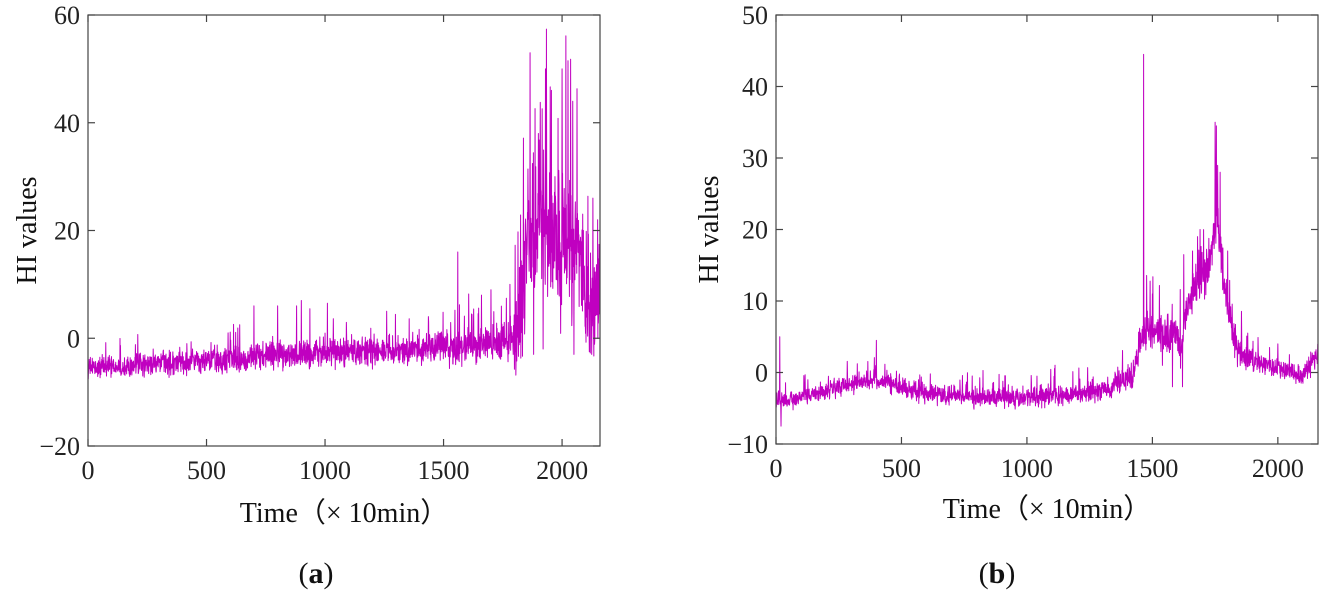 The height and width of the screenshot is (595, 1336). I want to click on panel-label: (b), so click(997, 573).